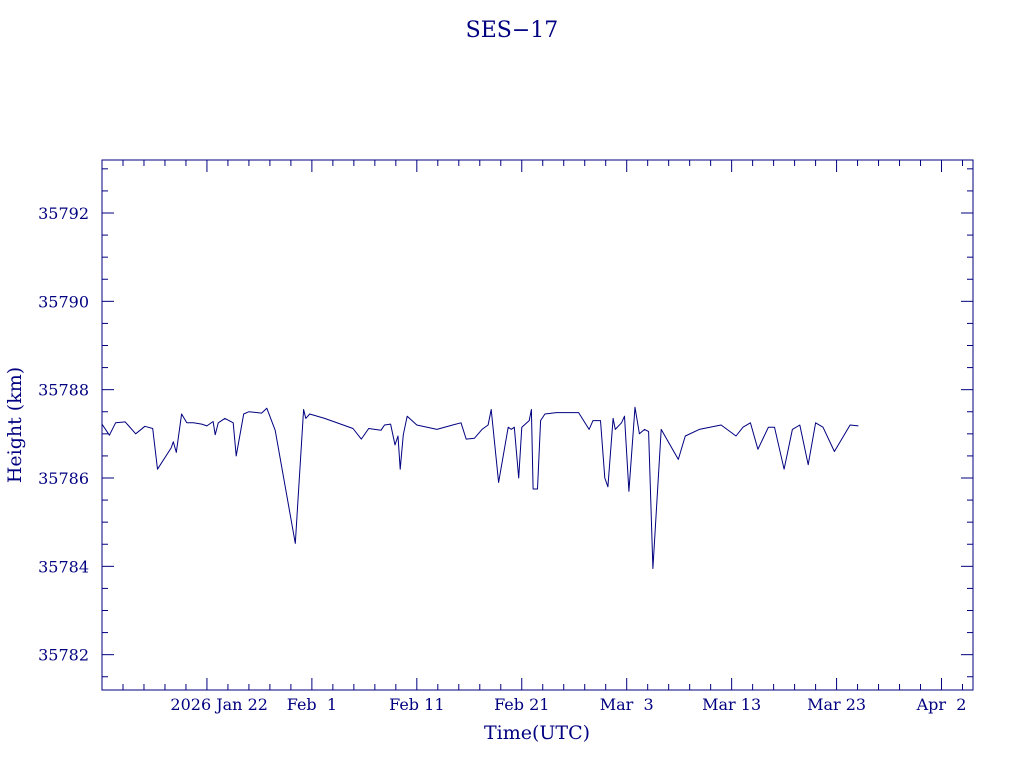  I want to click on y-axis-label: Height (km), so click(15, 425).